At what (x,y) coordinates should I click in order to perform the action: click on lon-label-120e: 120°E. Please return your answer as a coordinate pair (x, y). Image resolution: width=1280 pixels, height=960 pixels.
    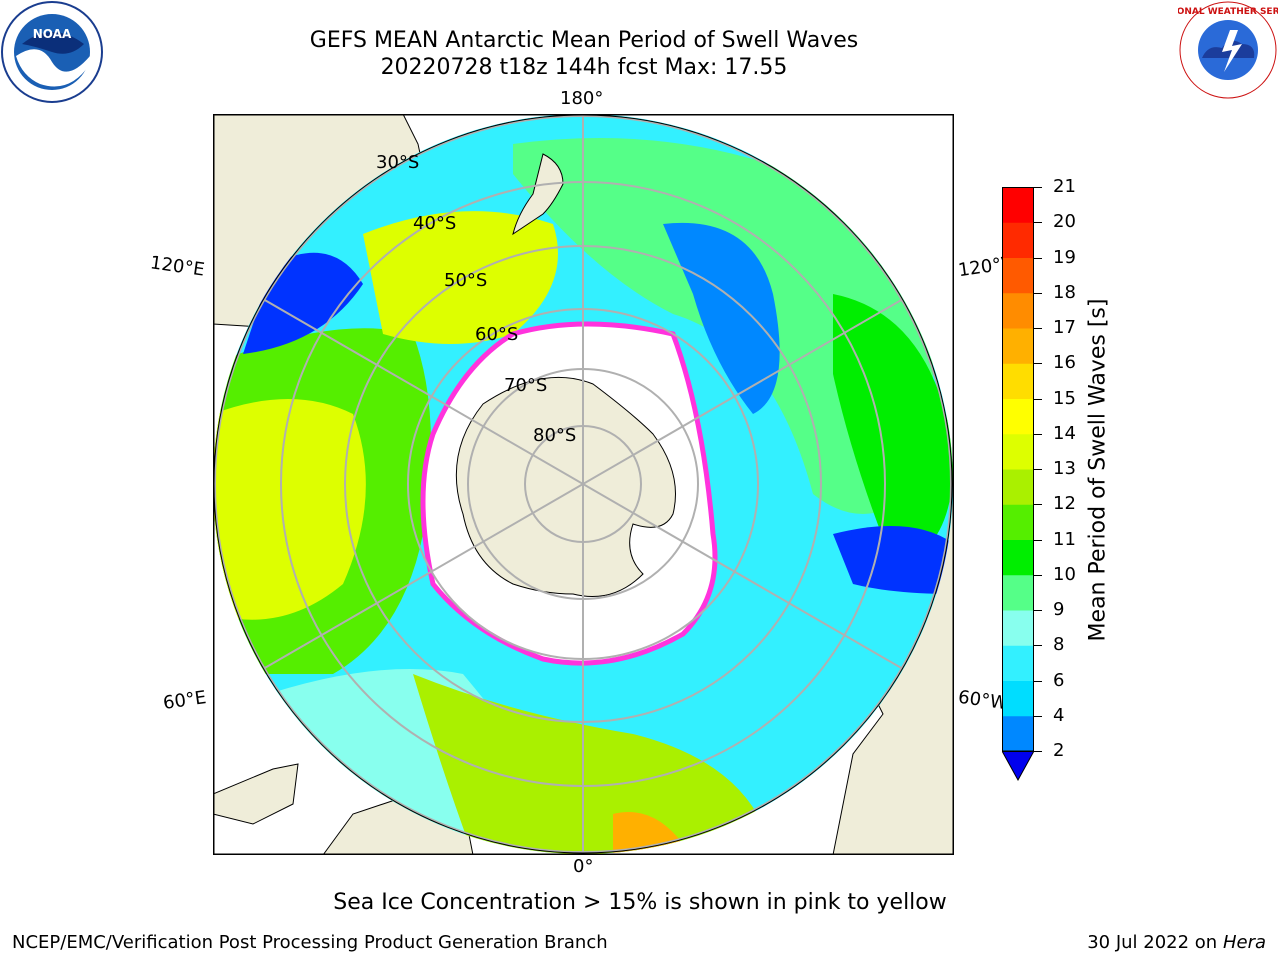
    Looking at the image, I should click on (177, 266).